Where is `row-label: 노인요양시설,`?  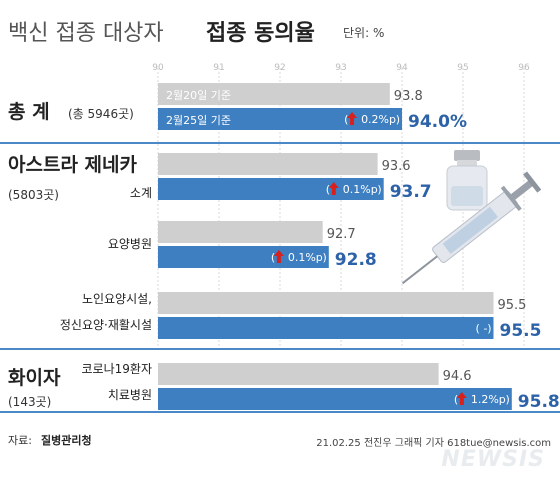
row-label: 노인요양시설, is located at coordinates (117, 299).